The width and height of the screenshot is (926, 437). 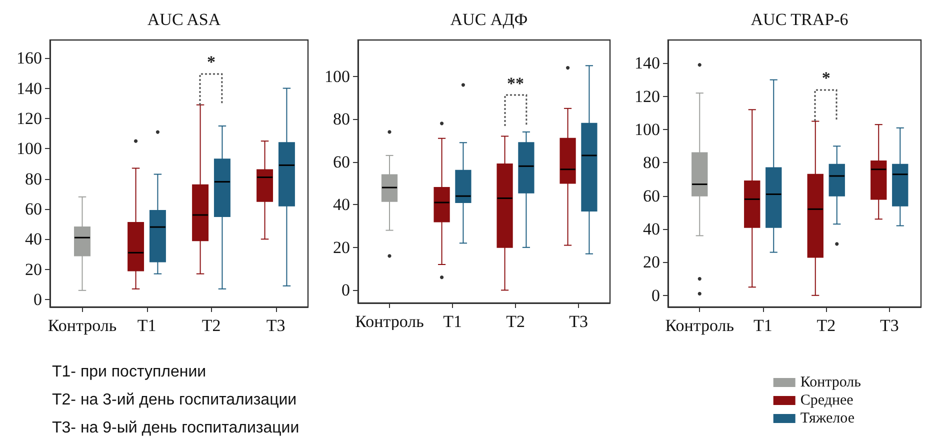 What do you see at coordinates (827, 400) in the screenshot?
I see `legend-label: Среднее` at bounding box center [827, 400].